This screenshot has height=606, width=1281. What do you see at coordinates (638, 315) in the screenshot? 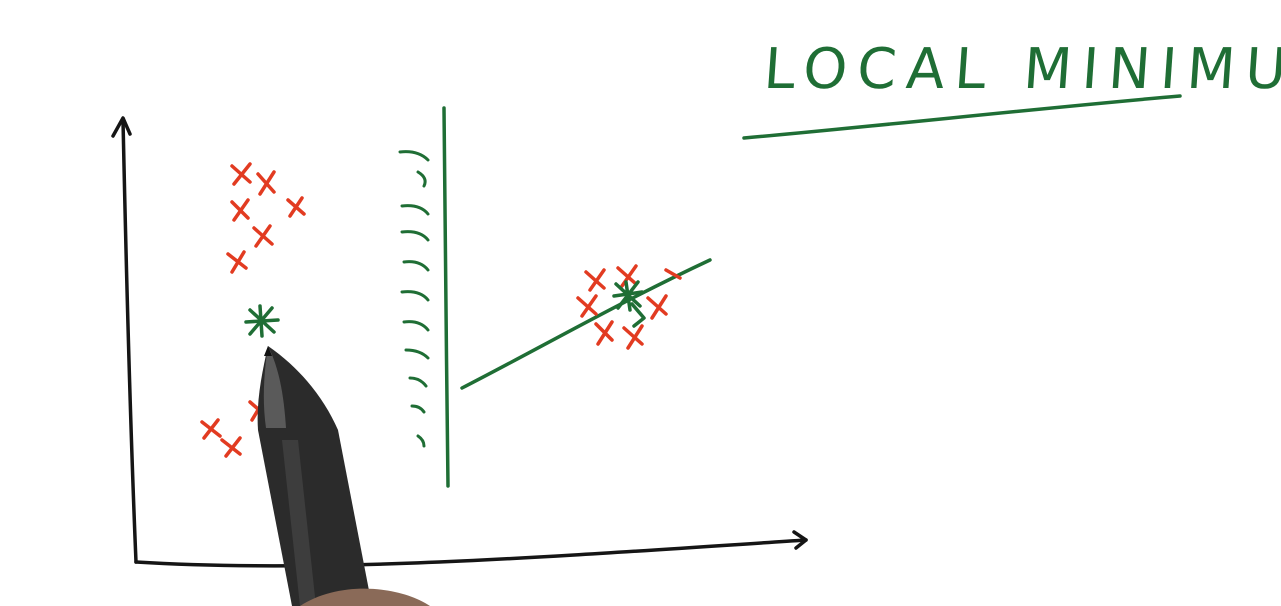
I see `centroid-trail` at bounding box center [638, 315].